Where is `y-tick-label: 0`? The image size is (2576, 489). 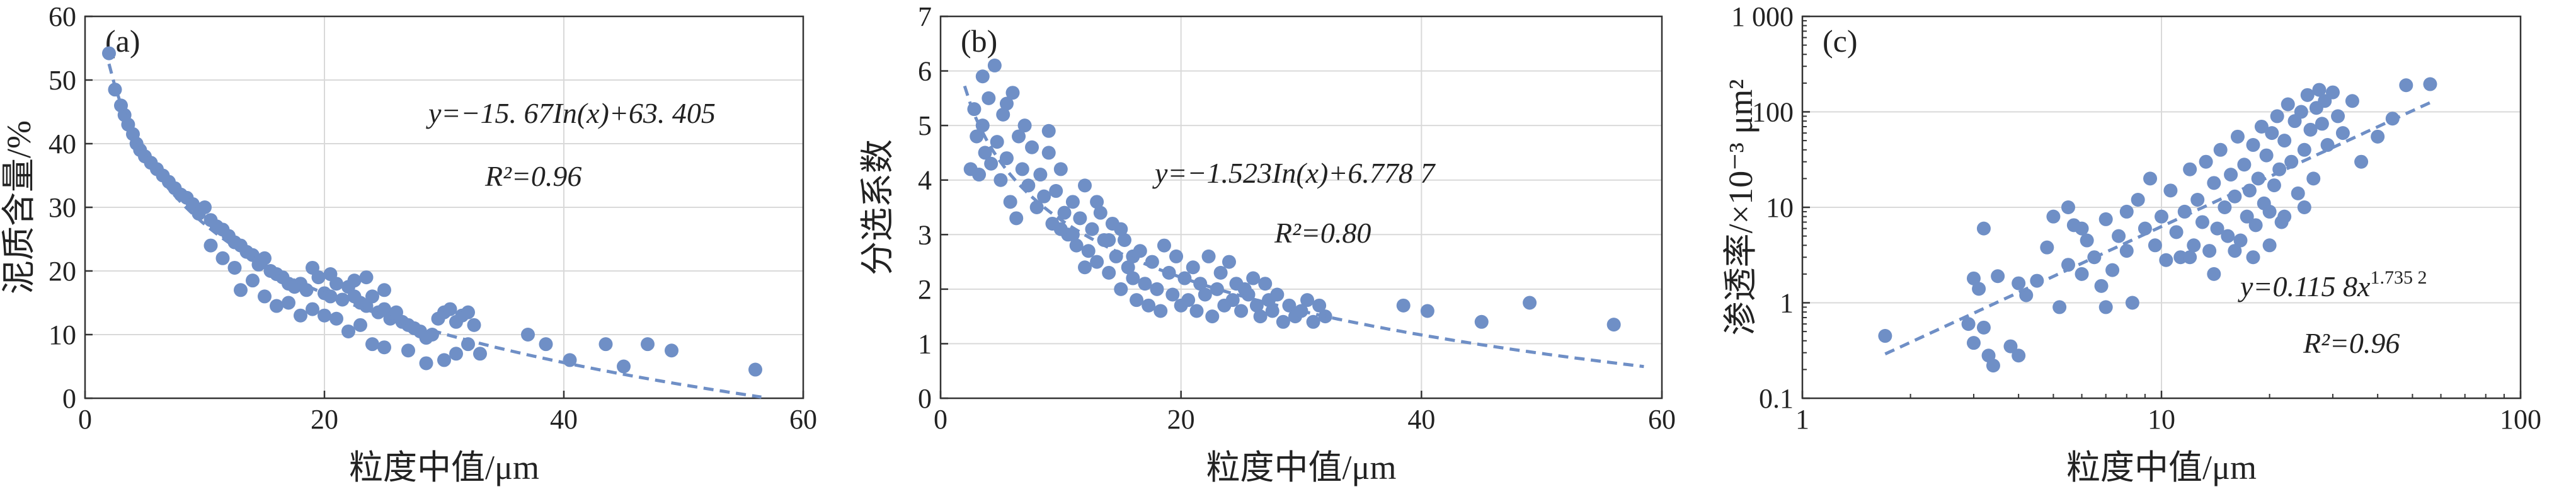 y-tick-label: 0 is located at coordinates (925, 398).